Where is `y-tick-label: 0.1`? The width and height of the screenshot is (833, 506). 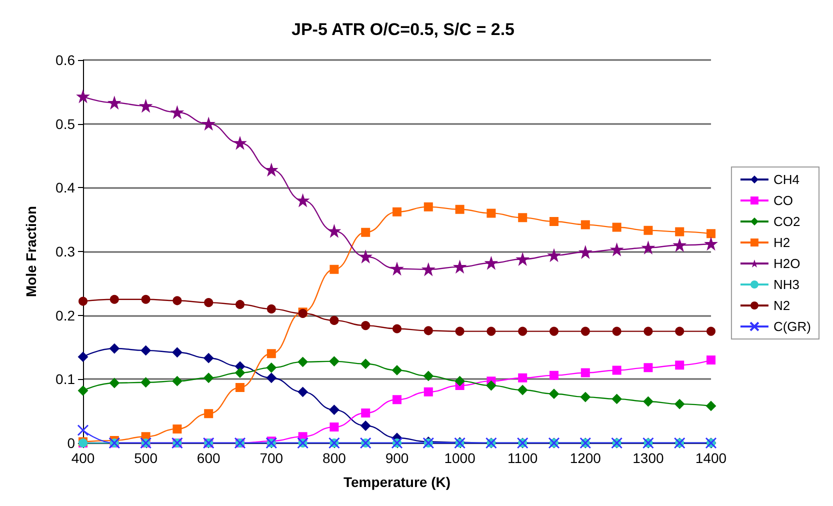 y-tick-label: 0.1 is located at coordinates (66, 379).